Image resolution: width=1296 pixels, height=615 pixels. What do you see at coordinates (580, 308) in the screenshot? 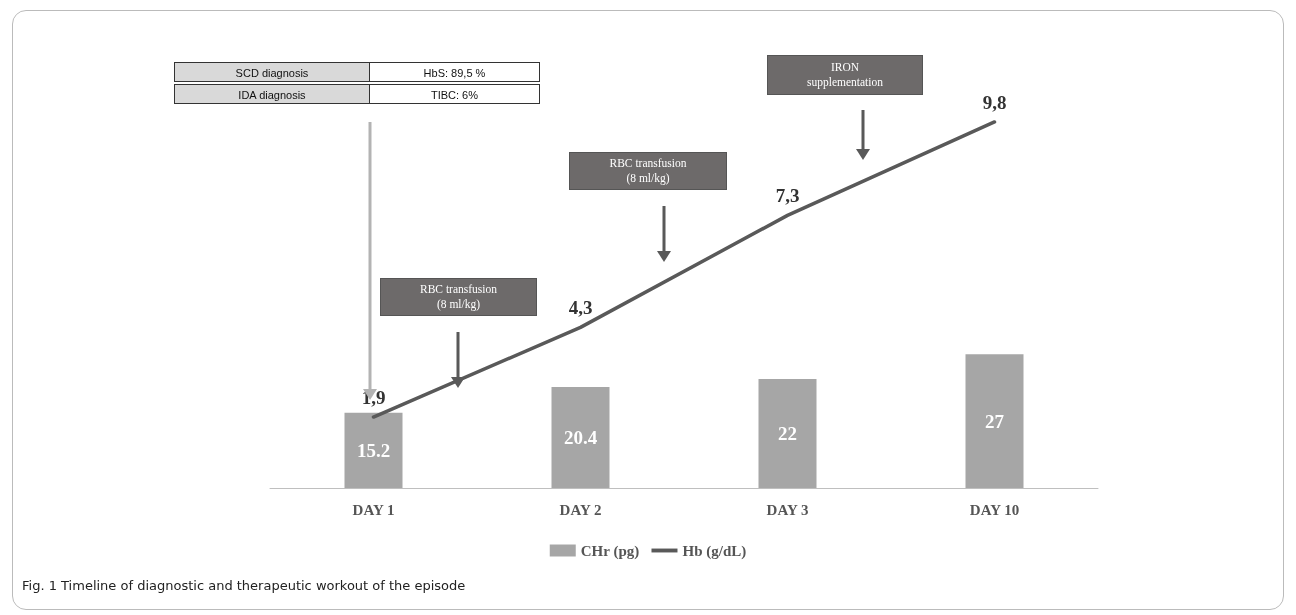
I see `data-label: 4,3` at bounding box center [580, 308].